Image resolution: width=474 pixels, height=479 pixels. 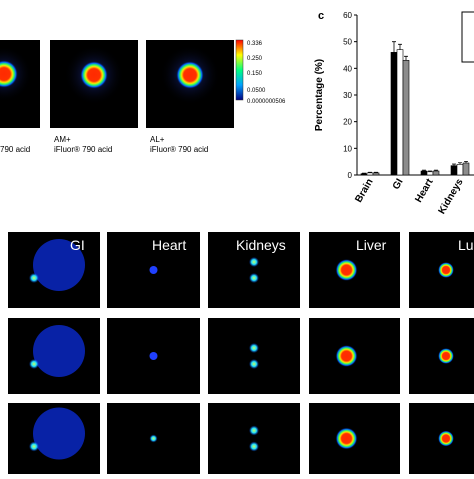 I want to click on y-tick-label: 50, so click(x=347, y=42).